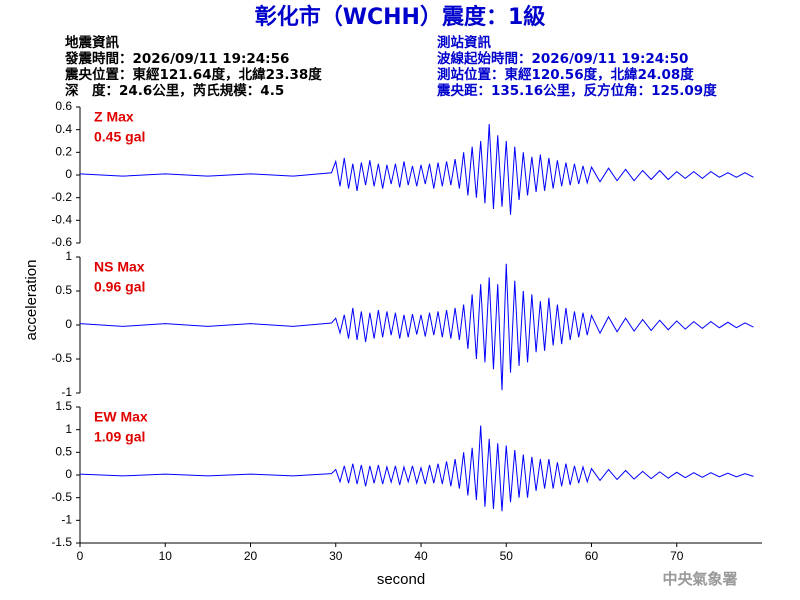 The width and height of the screenshot is (800, 600). Describe the element at coordinates (63, 106) in the screenshot. I see `y-tick-label: 0.6` at that location.